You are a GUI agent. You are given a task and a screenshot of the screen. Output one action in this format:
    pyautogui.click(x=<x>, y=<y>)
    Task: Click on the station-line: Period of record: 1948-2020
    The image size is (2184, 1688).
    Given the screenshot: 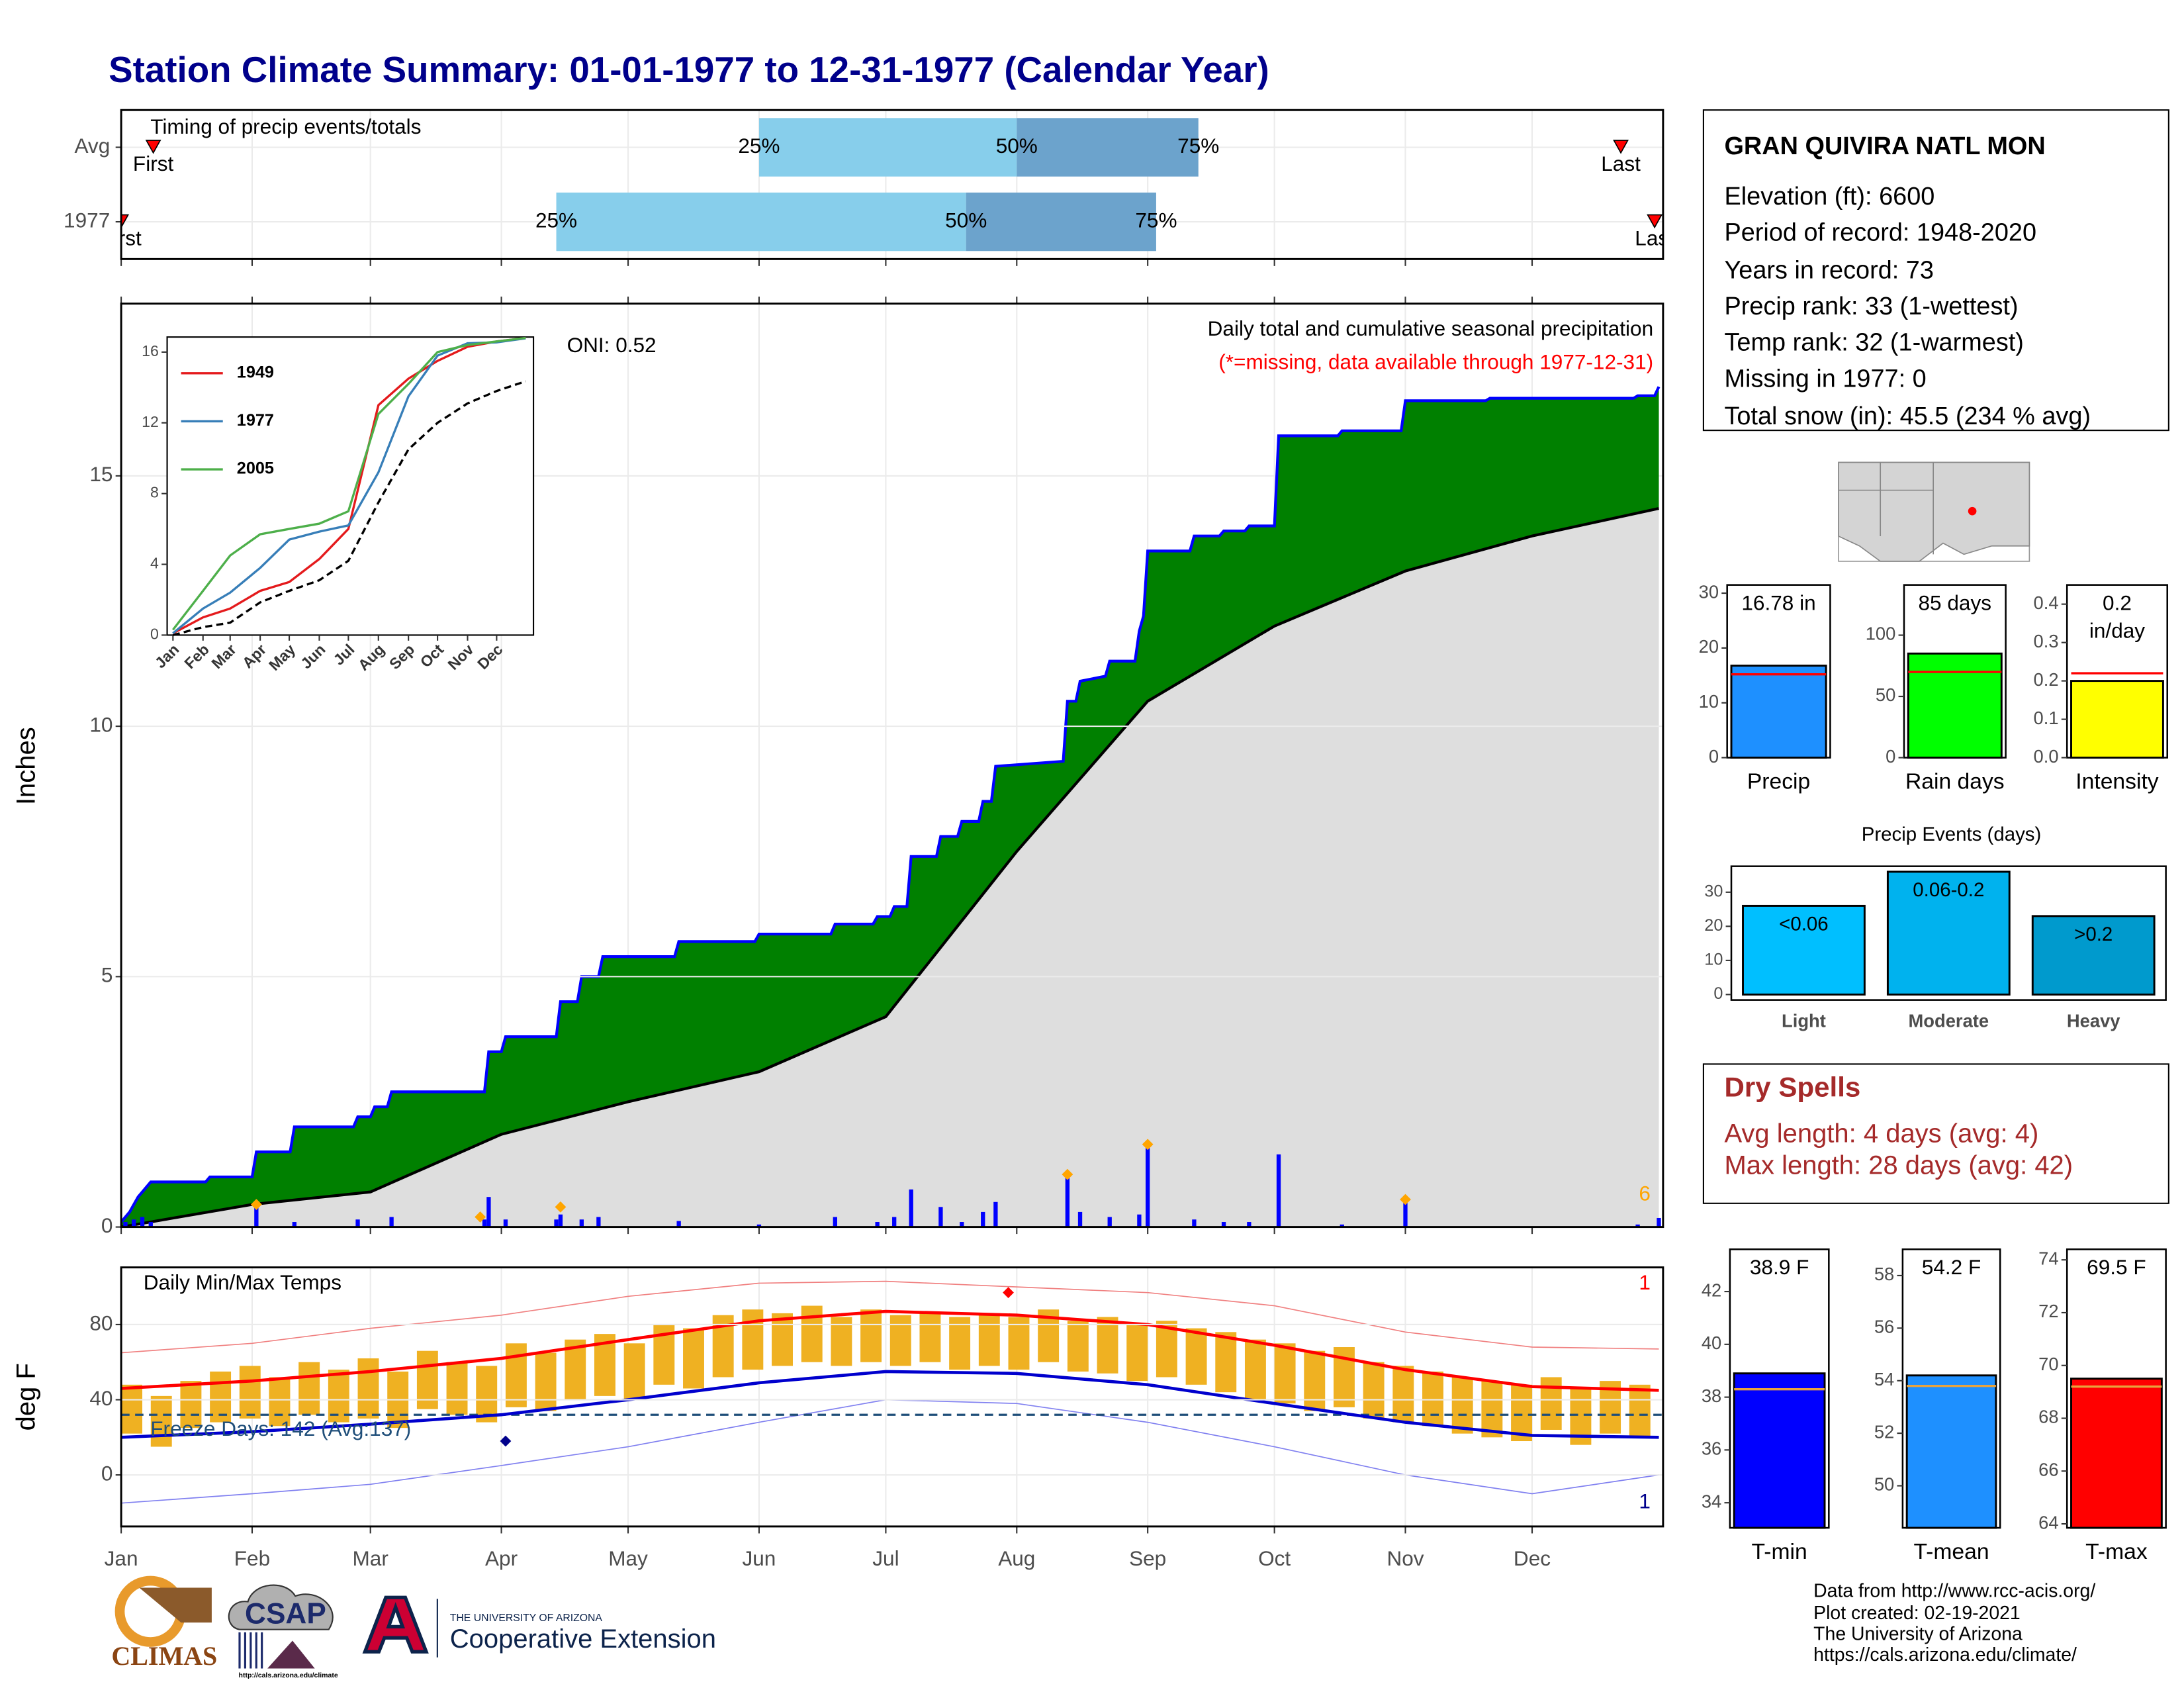 What is the action you would take?
    pyautogui.click(x=1880, y=232)
    